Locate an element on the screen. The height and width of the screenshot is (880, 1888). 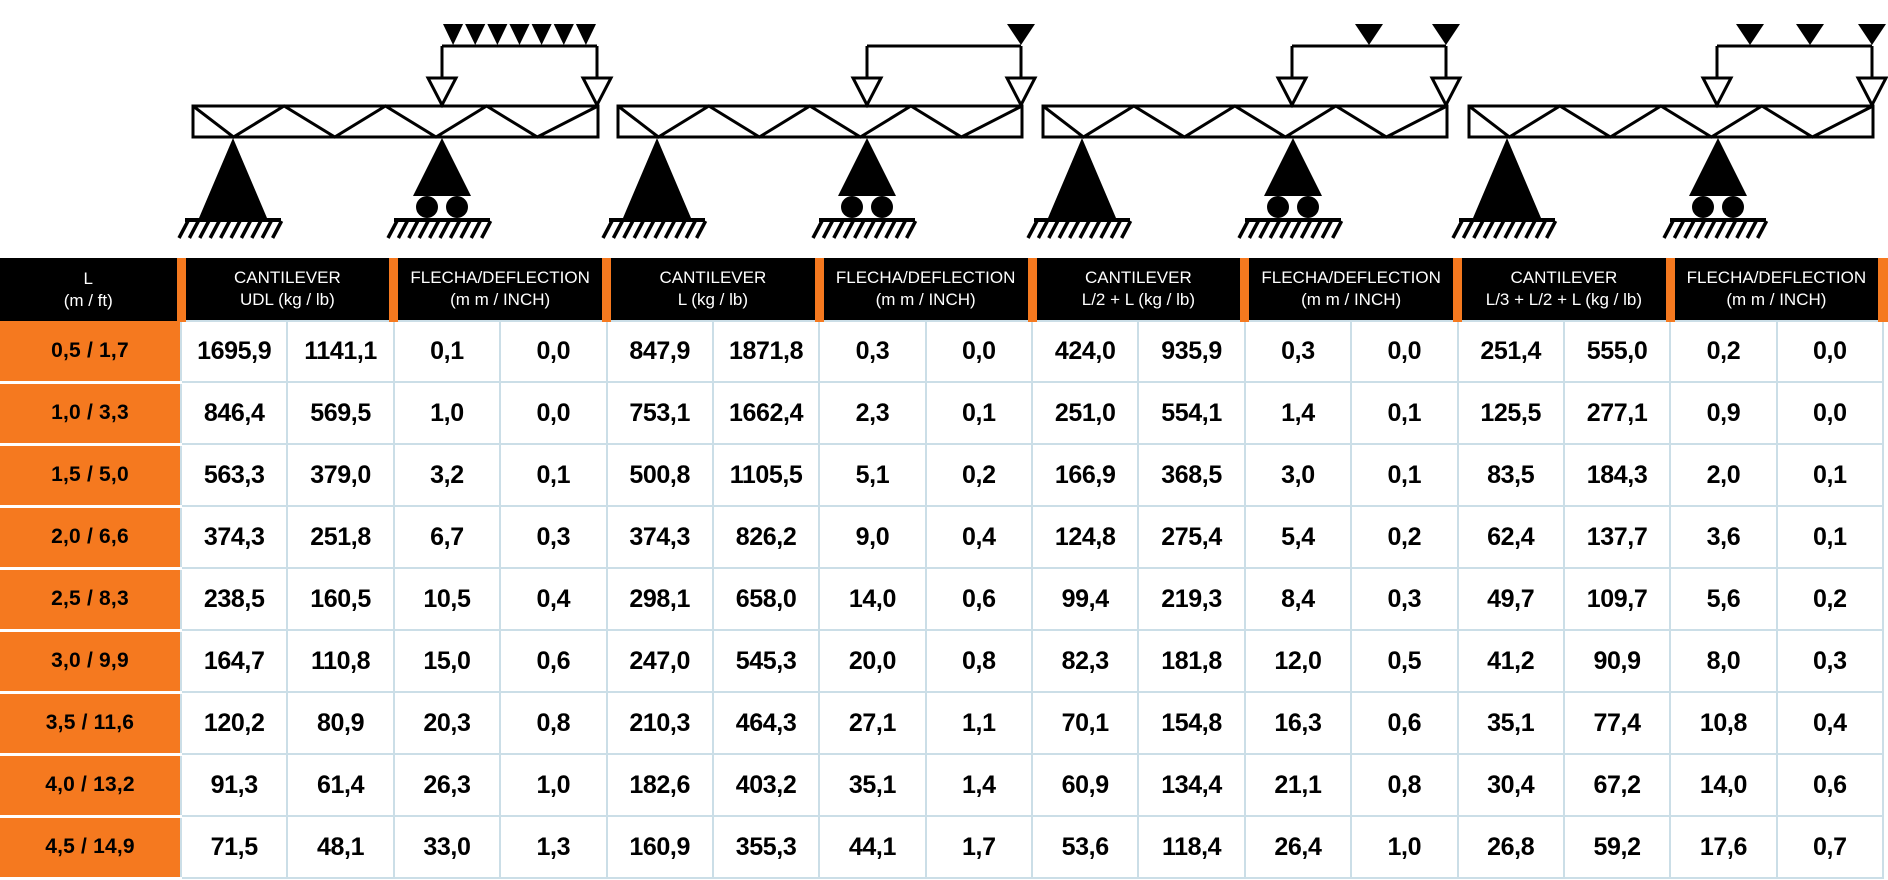
header-line2: L/3 + L/2 + L (kg / lb) is located at coordinates (1563, 299).